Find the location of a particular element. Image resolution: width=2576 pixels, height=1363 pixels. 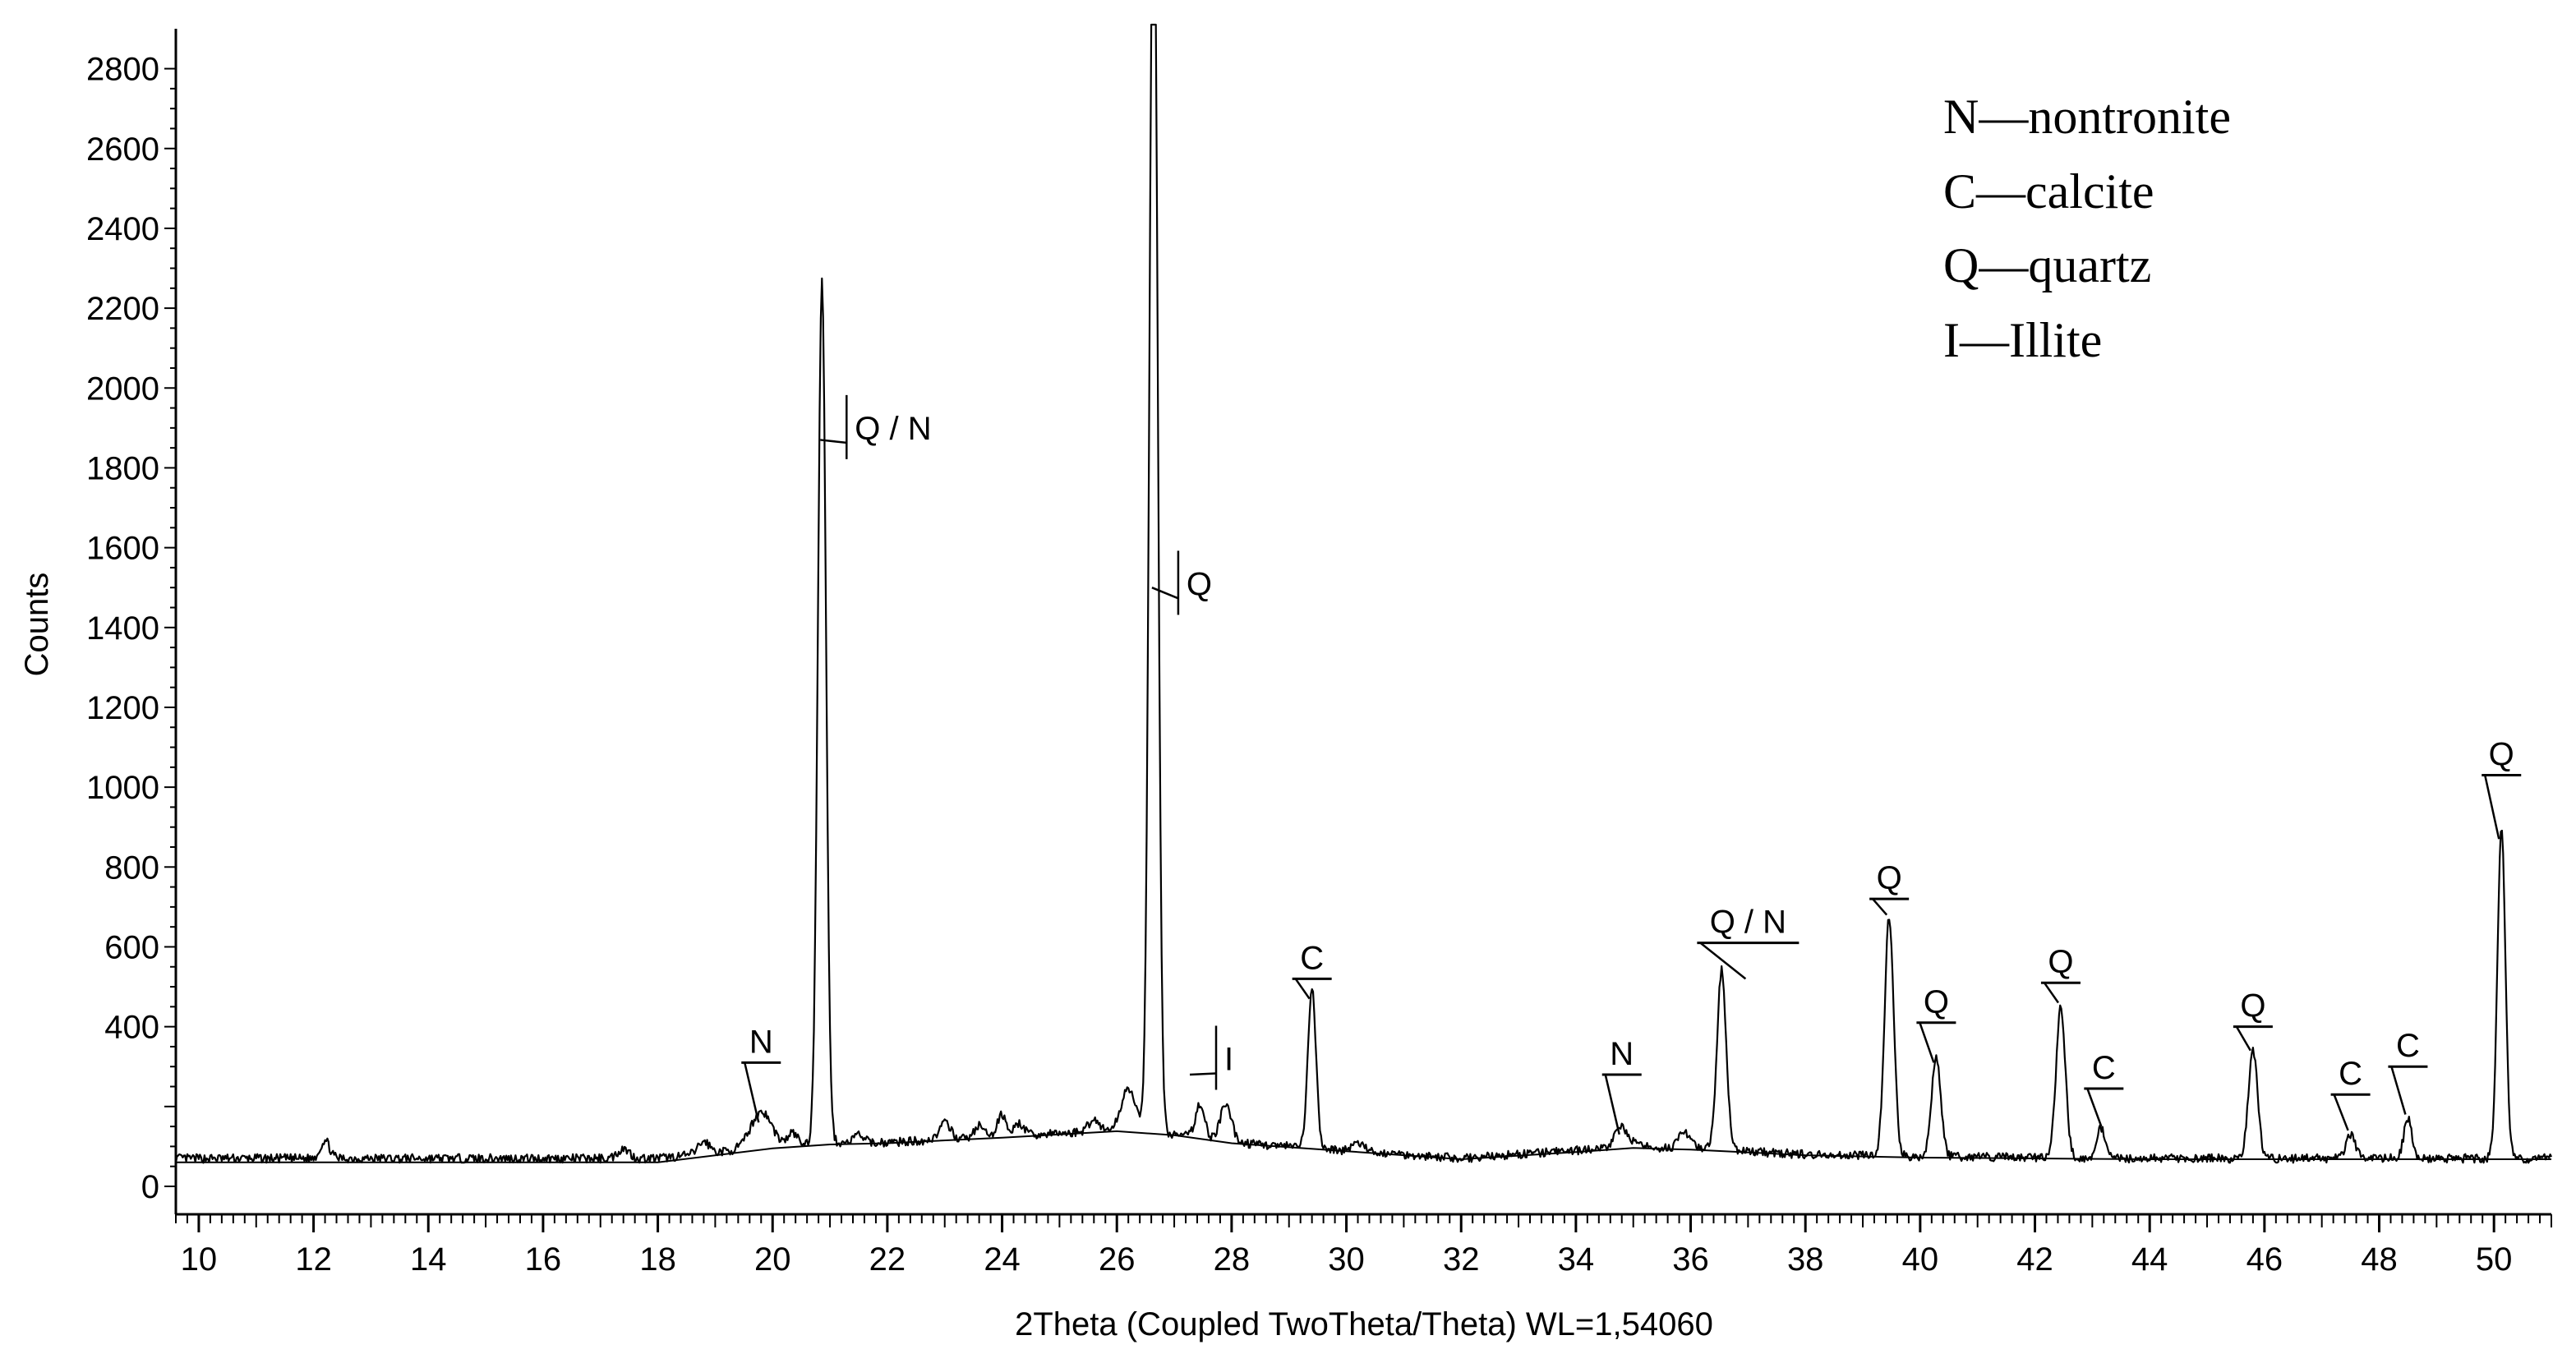

x-tick-label: 30 is located at coordinates (1346, 1259).